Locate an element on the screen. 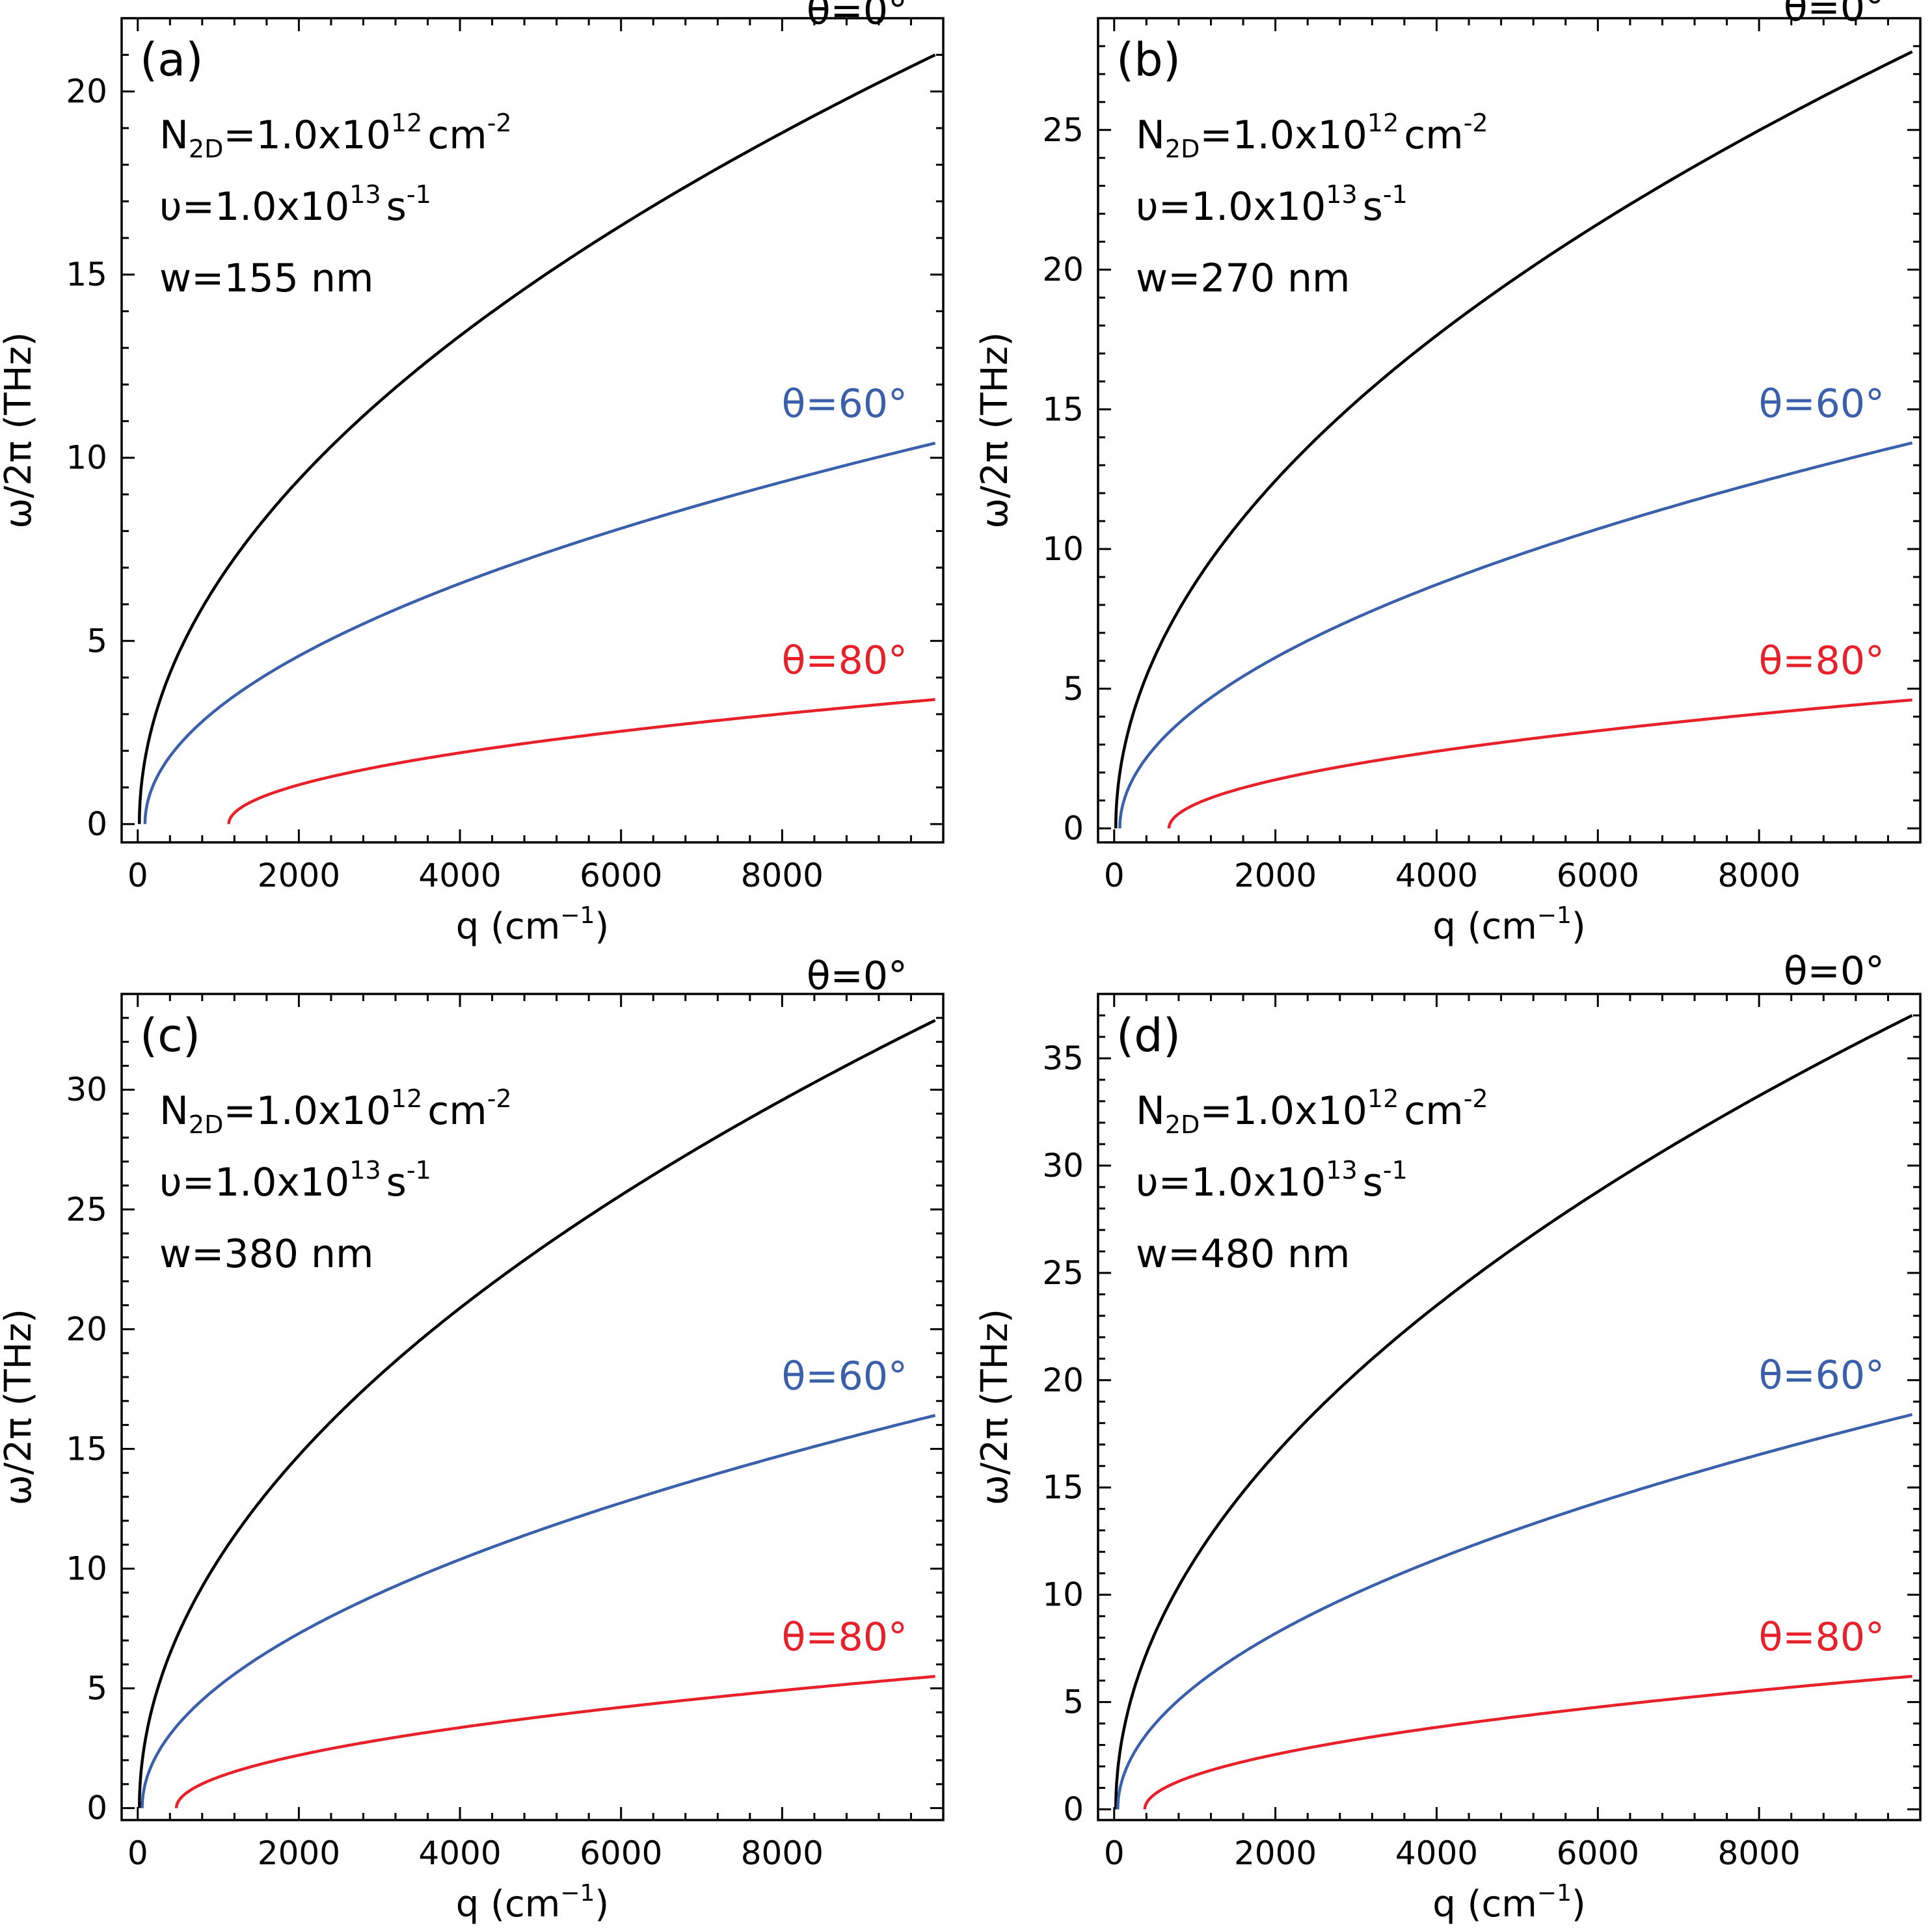  y-tick-label: 35 is located at coordinates (1063, 1058).